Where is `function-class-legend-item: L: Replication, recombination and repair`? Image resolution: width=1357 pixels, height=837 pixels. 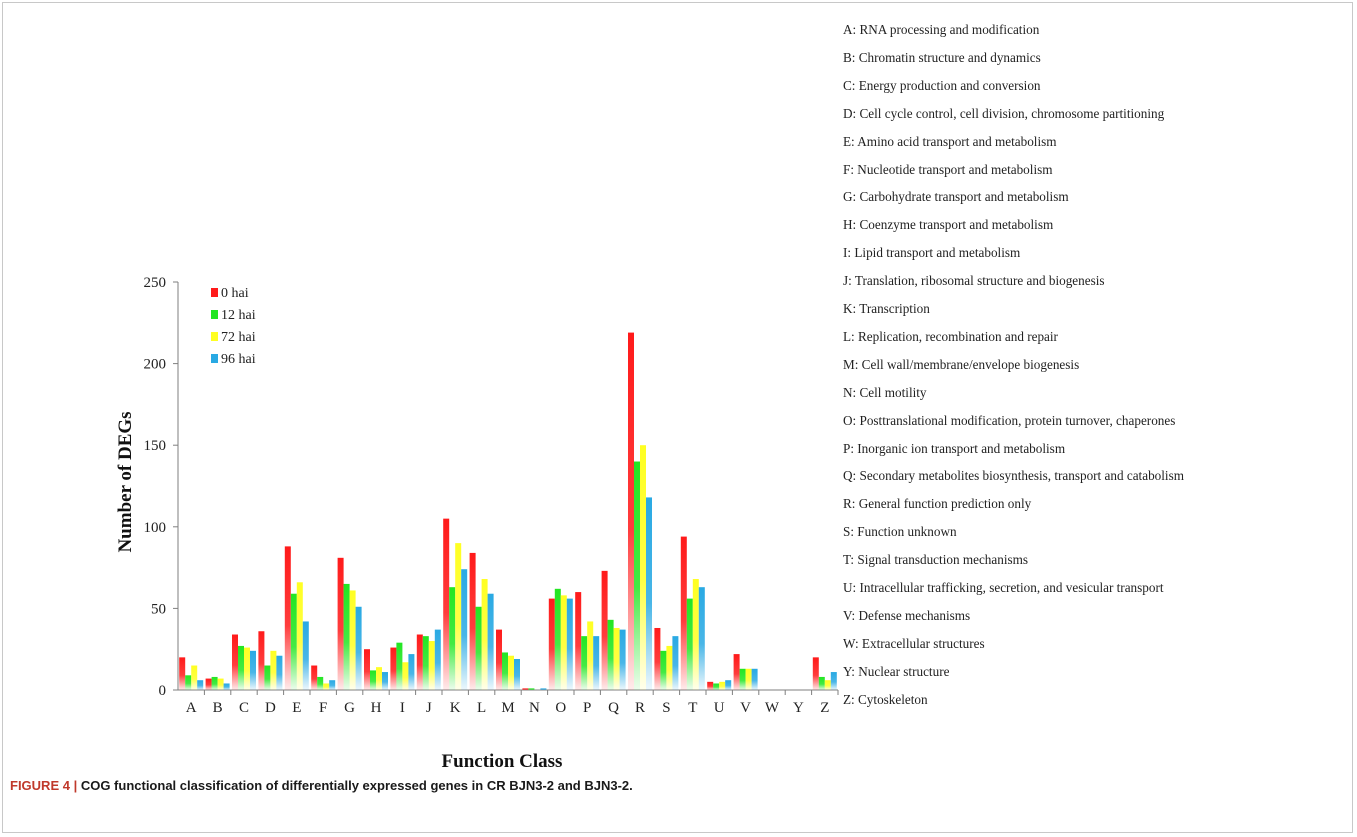
function-class-legend-item: L: Replication, recombination and repair is located at coordinates (950, 336).